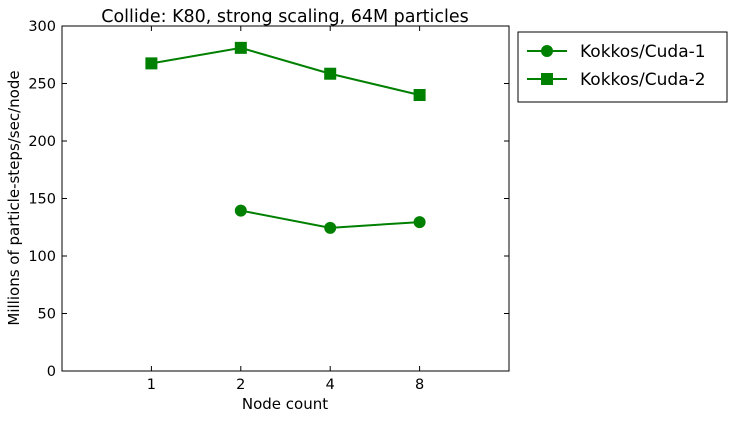  Describe the element at coordinates (285, 404) in the screenshot. I see `x-axis-label: Node count` at that location.